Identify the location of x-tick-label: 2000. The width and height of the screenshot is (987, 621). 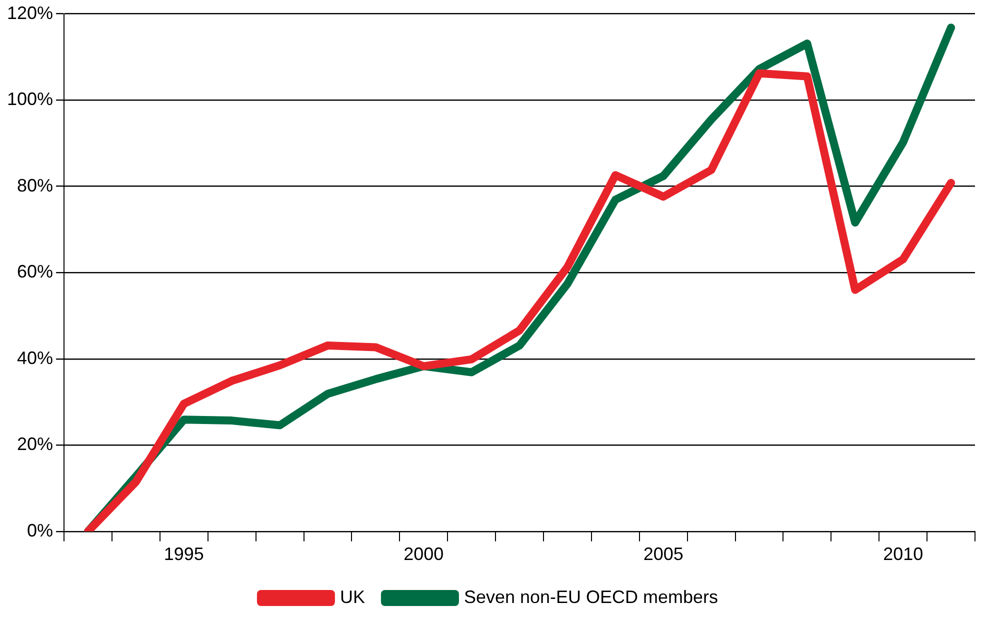
(424, 554).